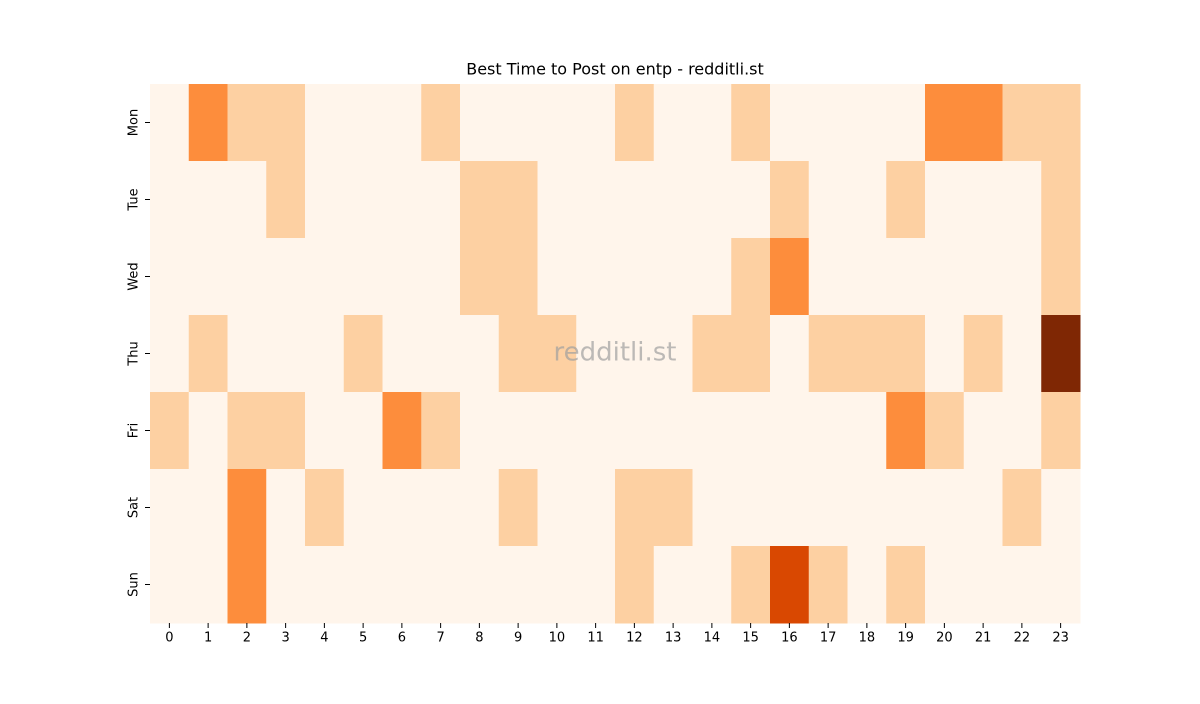 The image size is (1200, 704). What do you see at coordinates (828, 638) in the screenshot?
I see `x-tick-label: 17` at bounding box center [828, 638].